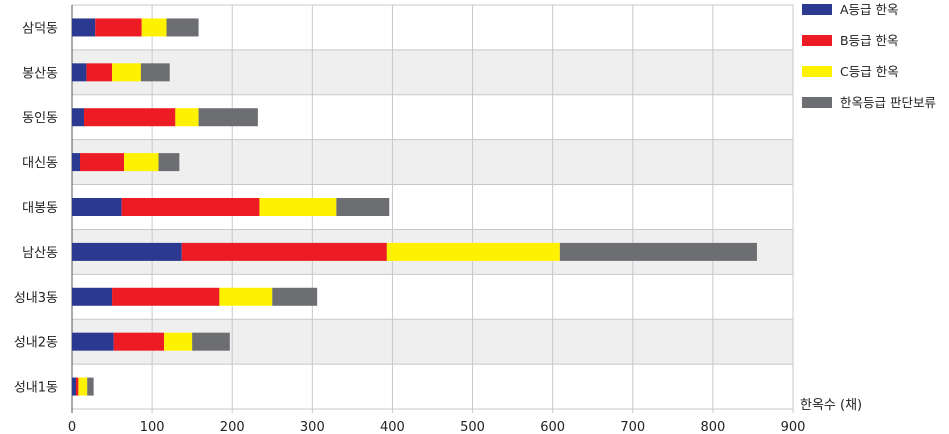  Describe the element at coordinates (312, 427) in the screenshot. I see `x-tick-label: 300` at that location.